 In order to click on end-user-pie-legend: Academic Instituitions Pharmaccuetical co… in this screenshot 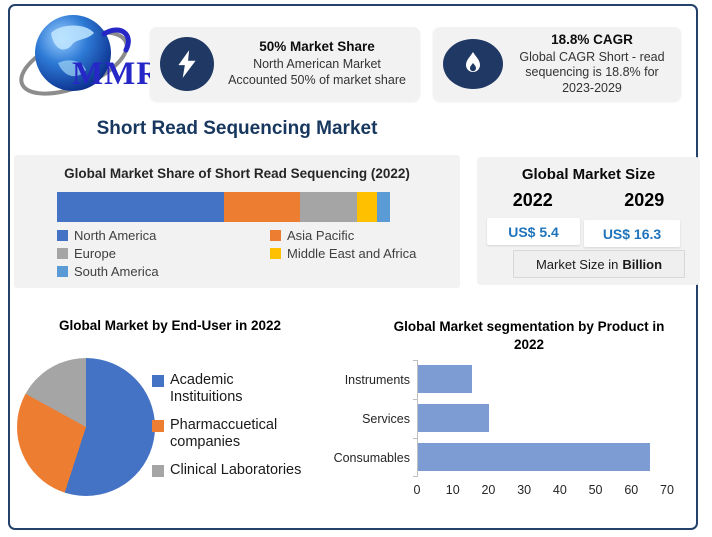, I will do `click(229, 425)`.